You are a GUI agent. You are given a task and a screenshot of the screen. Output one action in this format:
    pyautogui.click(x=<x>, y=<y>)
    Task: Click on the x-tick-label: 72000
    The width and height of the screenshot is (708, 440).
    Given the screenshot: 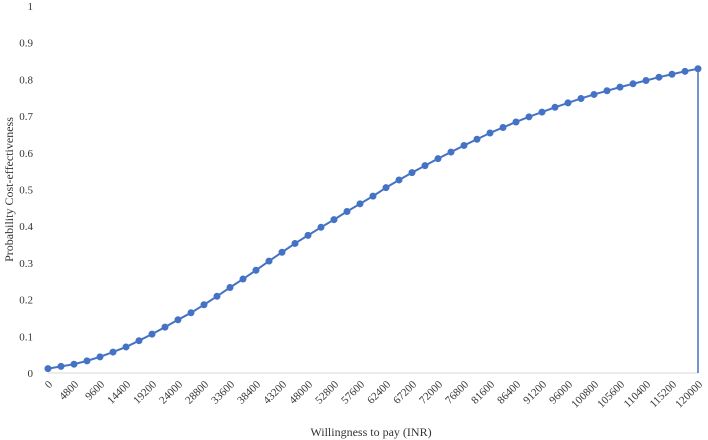 What is the action you would take?
    pyautogui.click(x=431, y=392)
    